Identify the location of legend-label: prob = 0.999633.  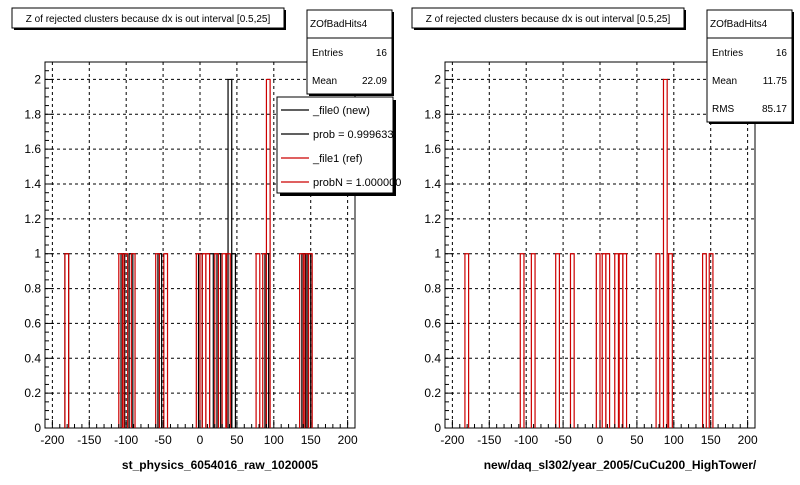
(353, 135).